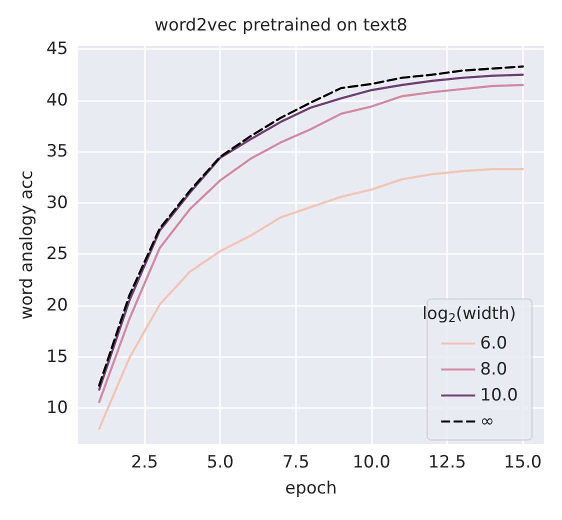 This screenshot has width=562, height=520. I want to click on x-tick-label: 10.0, so click(371, 462).